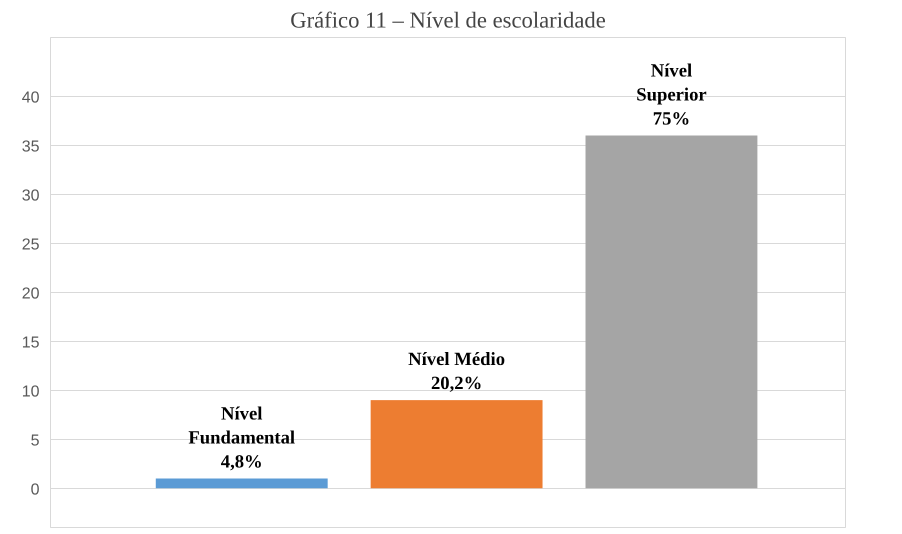  I want to click on annotation: 20,2%, so click(456, 383).